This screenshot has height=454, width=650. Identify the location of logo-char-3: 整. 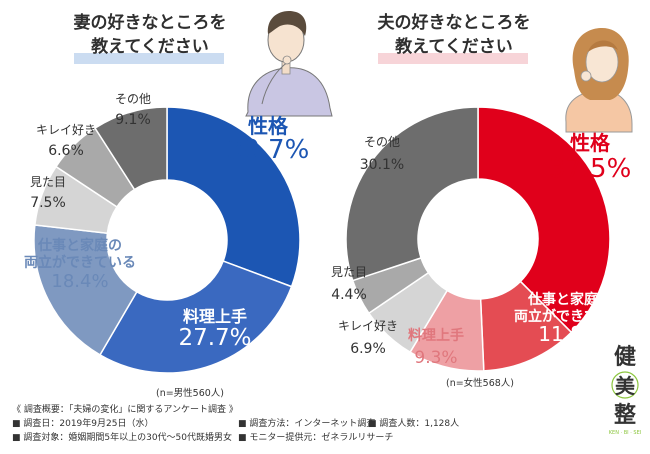
(625, 415).